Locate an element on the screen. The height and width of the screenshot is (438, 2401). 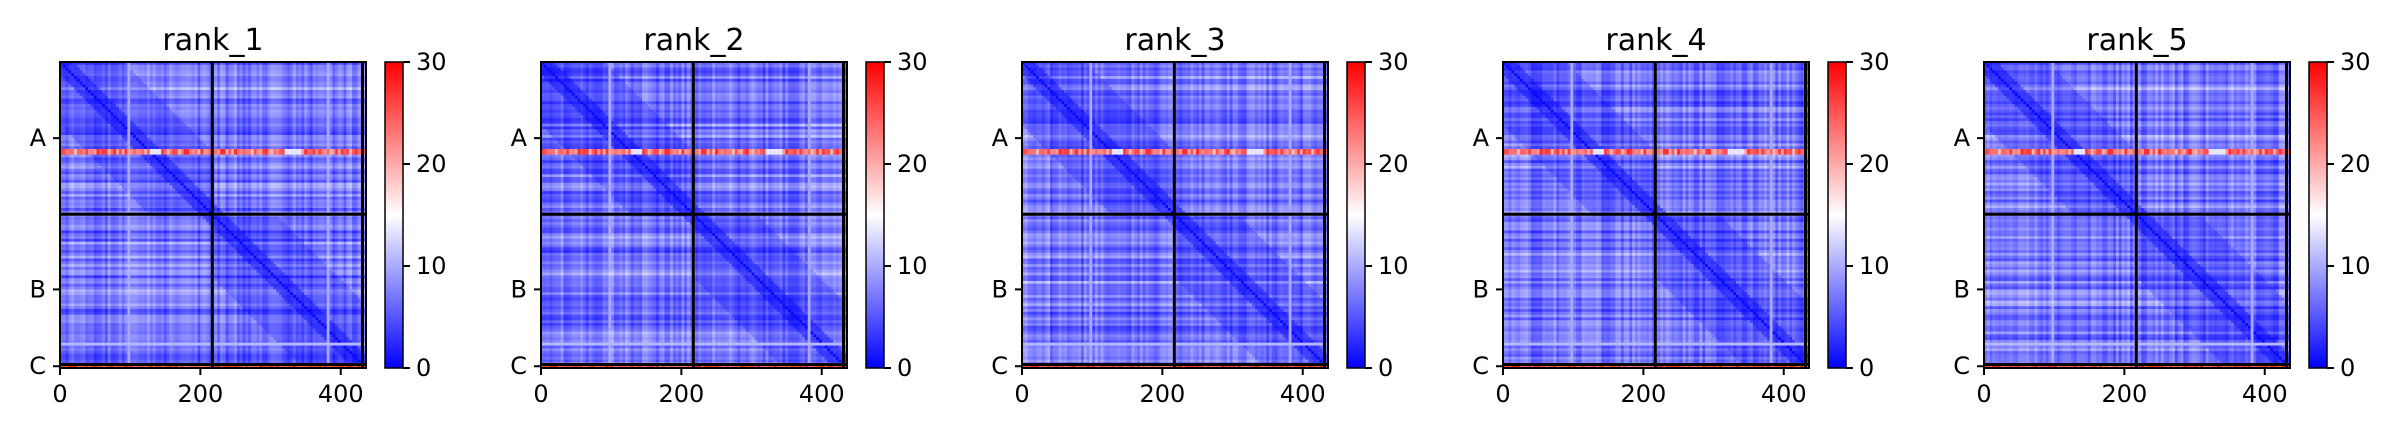
panel-title: rank_2 is located at coordinates (693, 40).